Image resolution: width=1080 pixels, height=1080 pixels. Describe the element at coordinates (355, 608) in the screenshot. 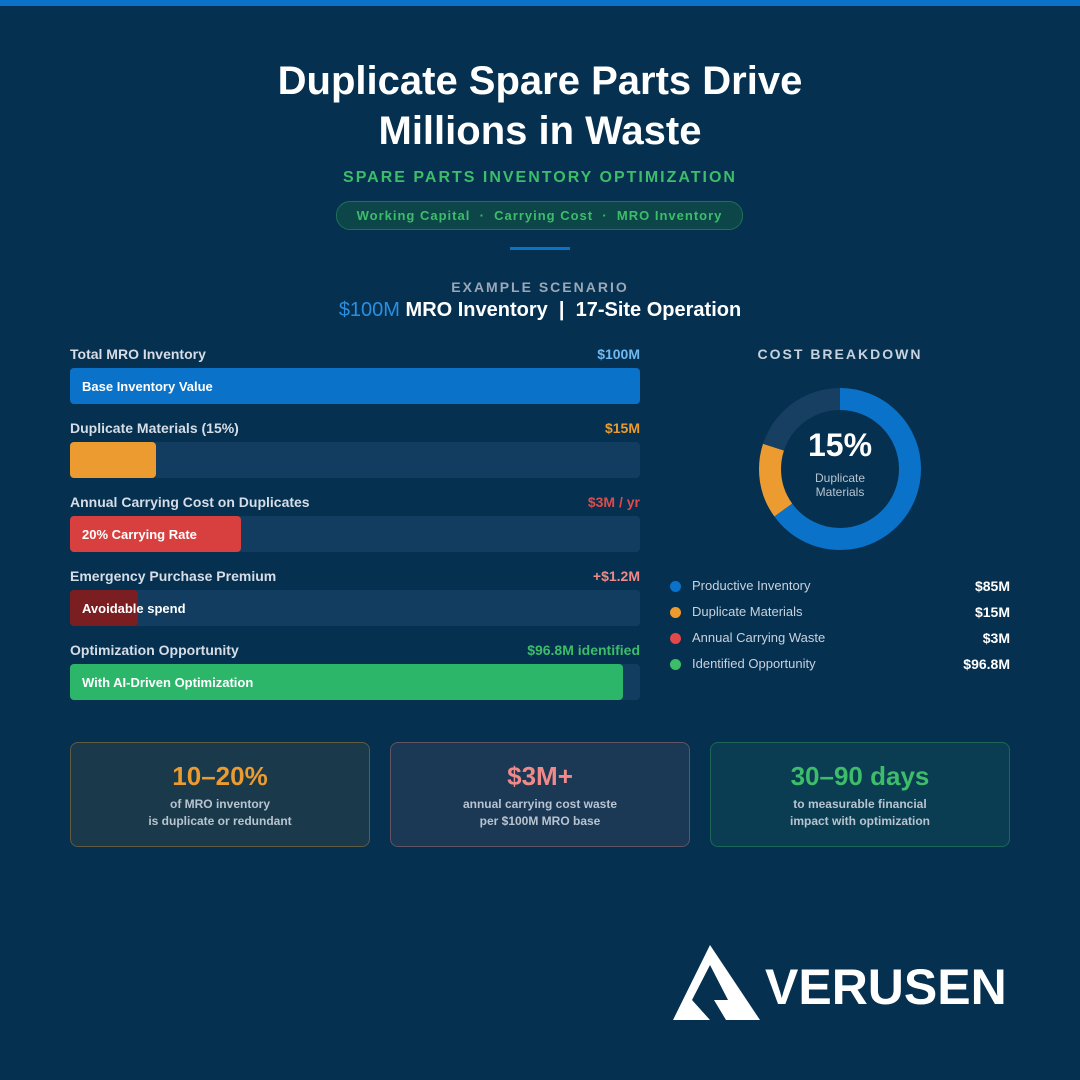

I see `bar-track: Avoidable spend` at that location.